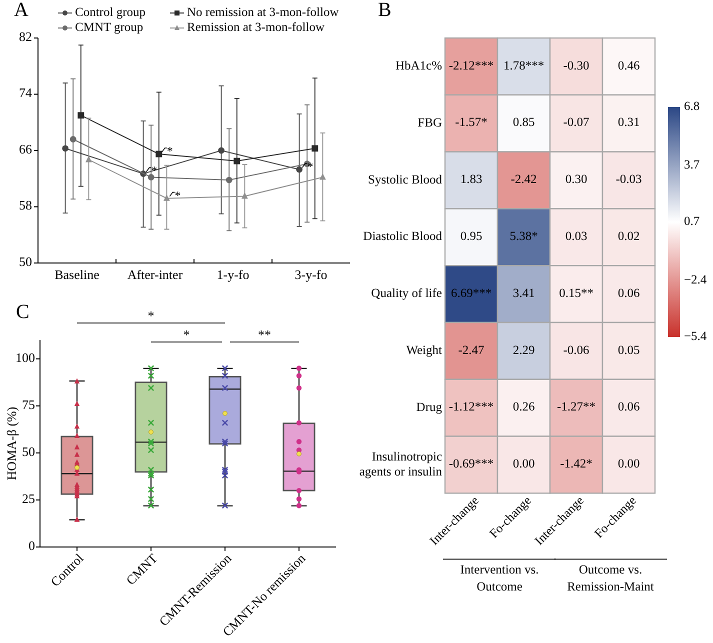  What do you see at coordinates (25, 205) in the screenshot?
I see `y-tick-label: 58` at bounding box center [25, 205].